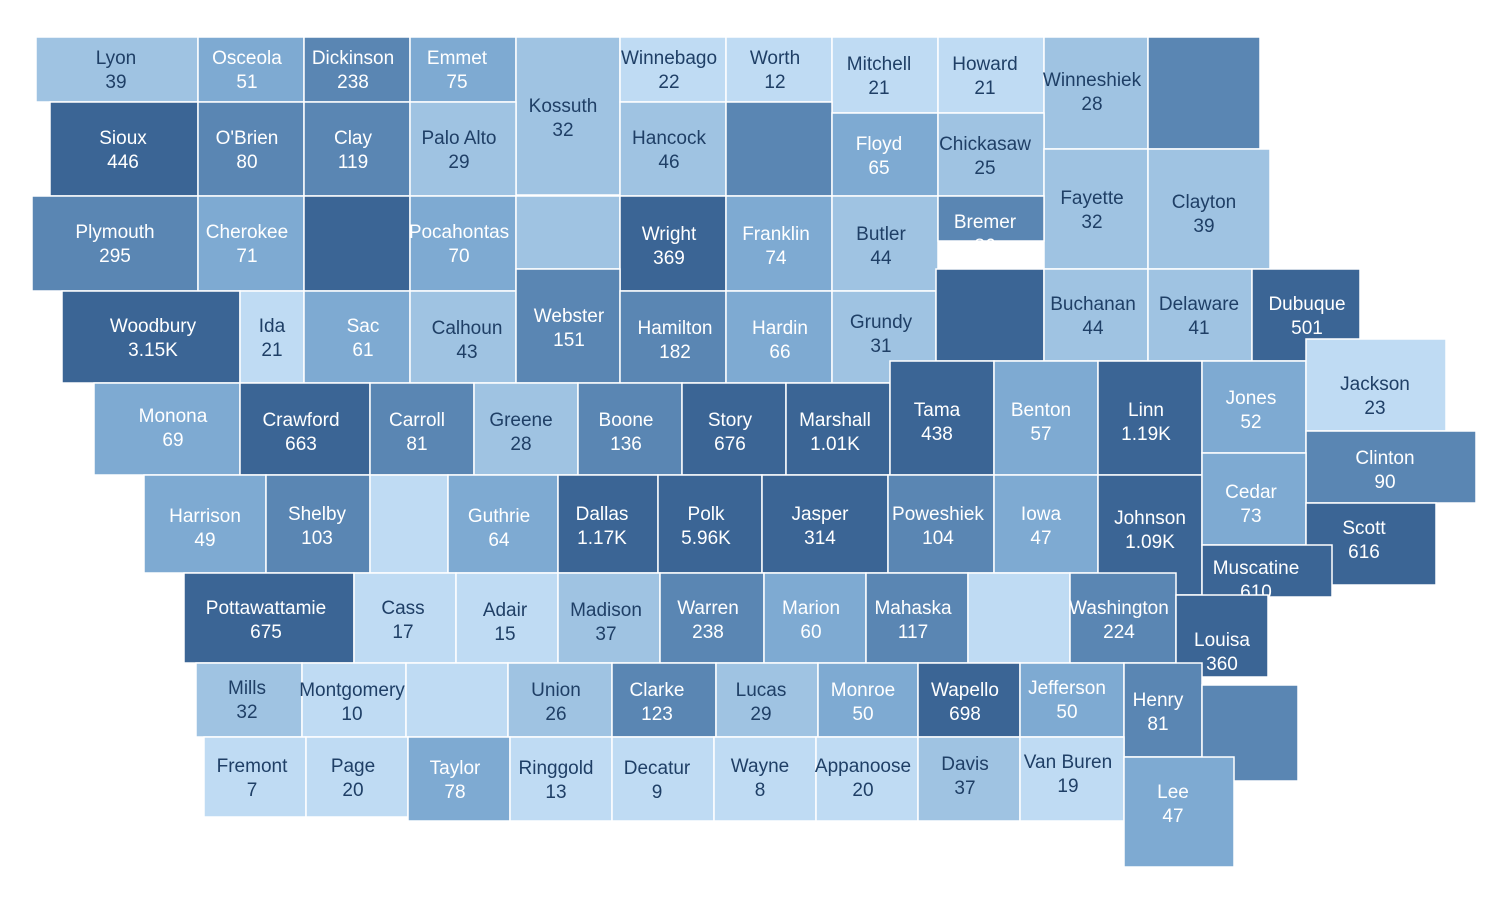 This screenshot has height=914, width=1498. Describe the element at coordinates (1376, 385) in the screenshot. I see `county-jackson: Jackson 23` at that location.